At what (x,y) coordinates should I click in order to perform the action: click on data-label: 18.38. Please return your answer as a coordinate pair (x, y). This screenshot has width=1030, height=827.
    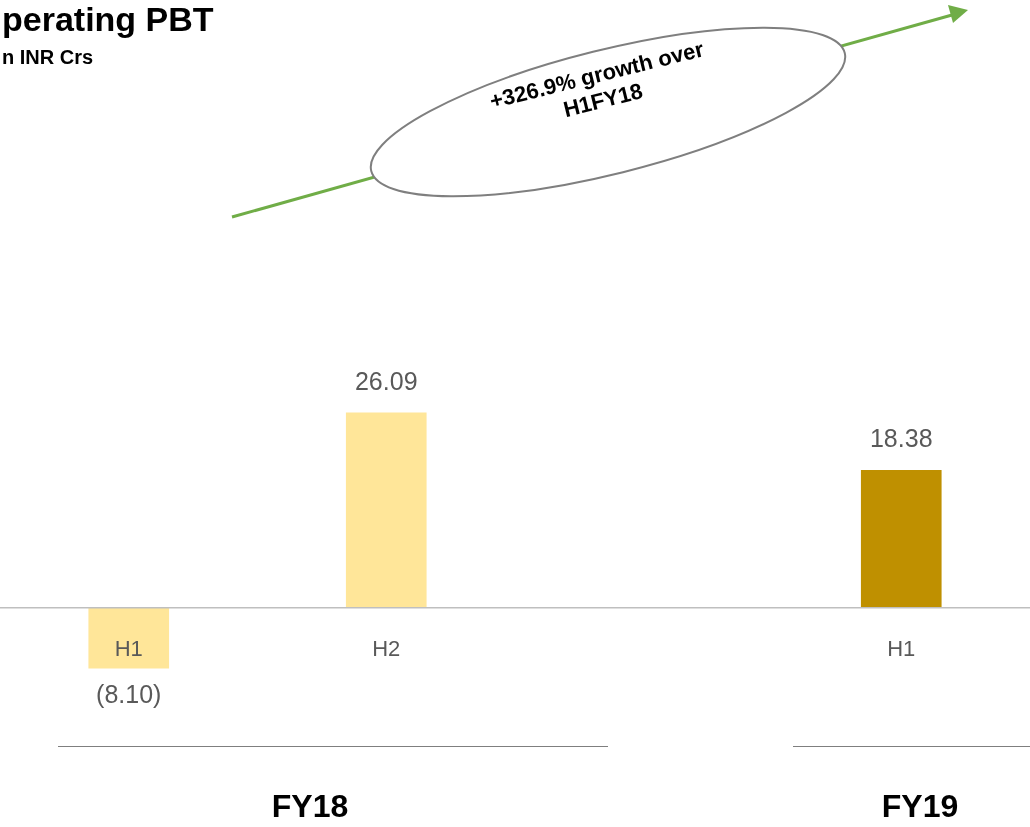
    Looking at the image, I should click on (901, 438).